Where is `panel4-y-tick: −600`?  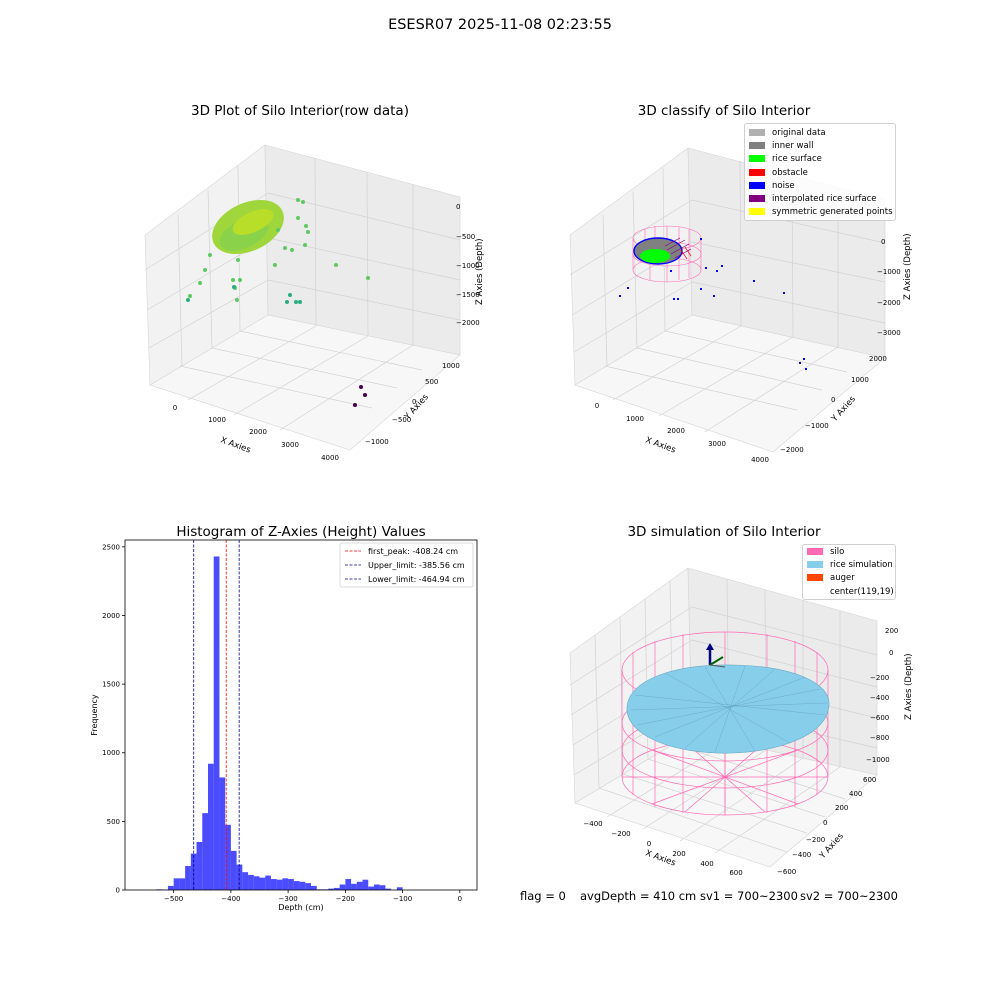
panel4-y-tick: −600 is located at coordinates (786, 872).